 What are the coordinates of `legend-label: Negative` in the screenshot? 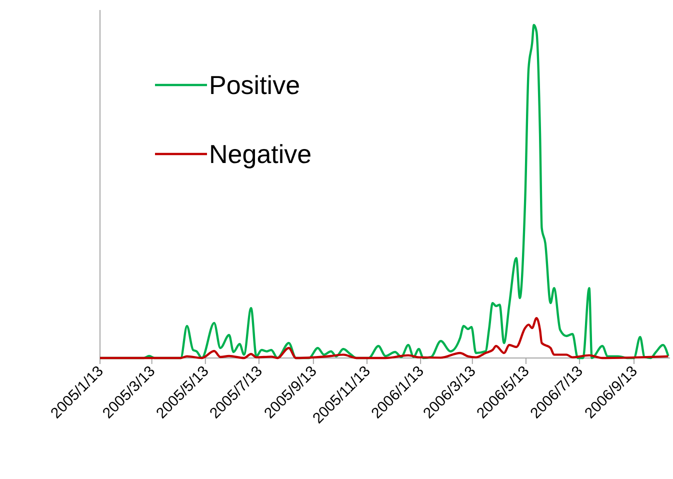 It's located at (260, 154).